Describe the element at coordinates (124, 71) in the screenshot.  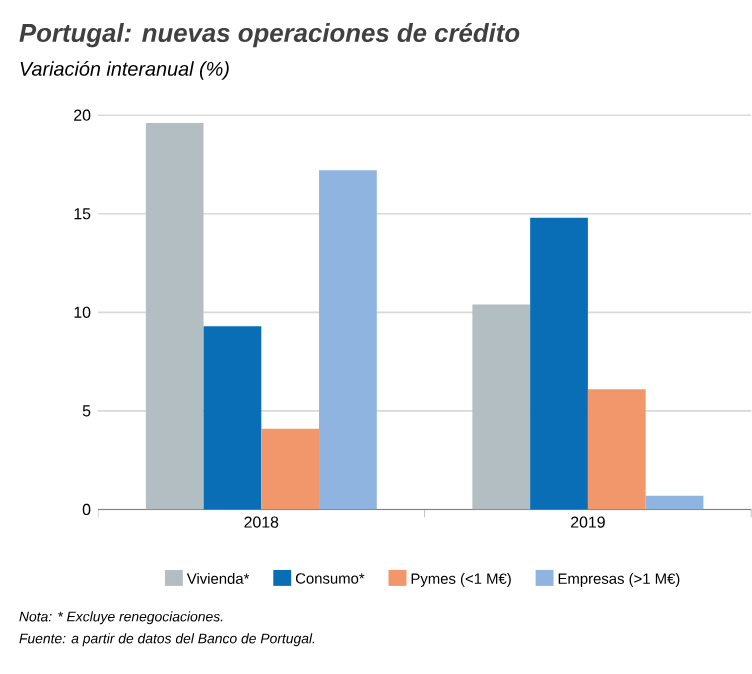
I see `chart-subtitle: Variación interanual (%)` at that location.